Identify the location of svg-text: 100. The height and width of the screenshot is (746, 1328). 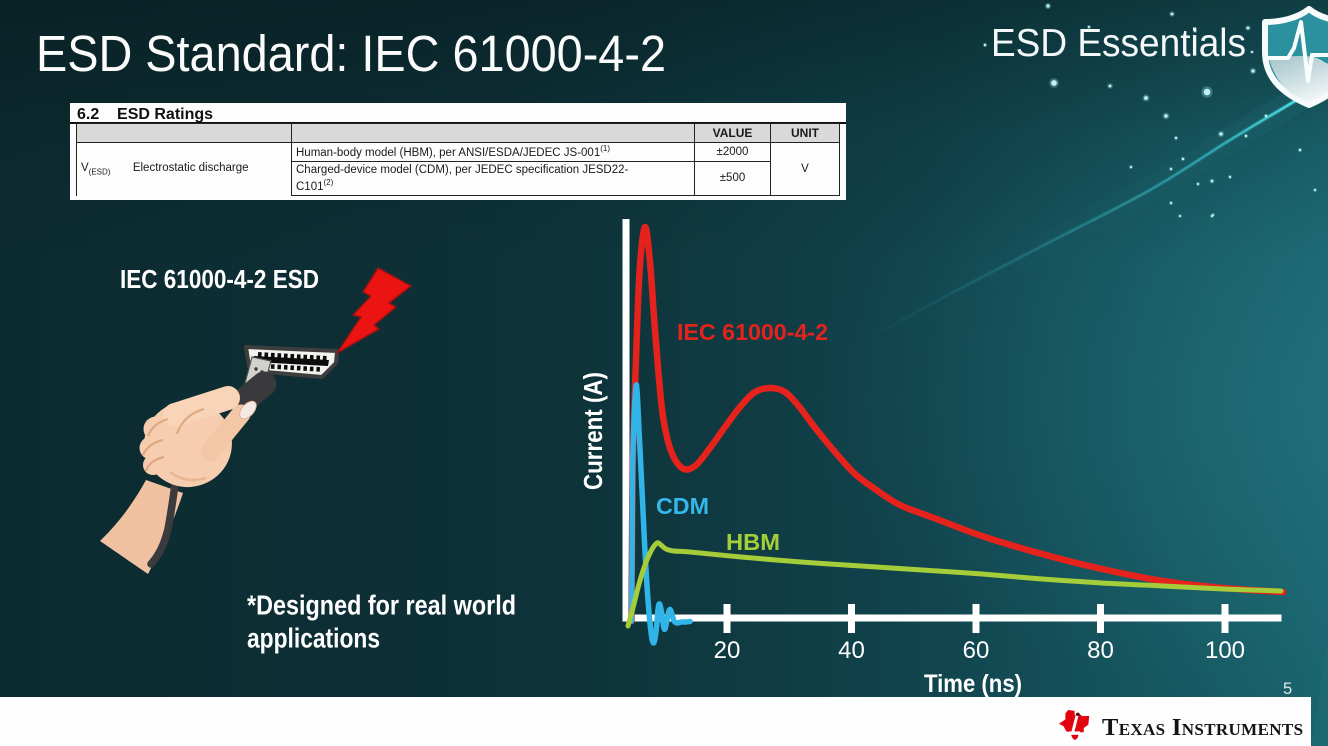
(1225, 650).